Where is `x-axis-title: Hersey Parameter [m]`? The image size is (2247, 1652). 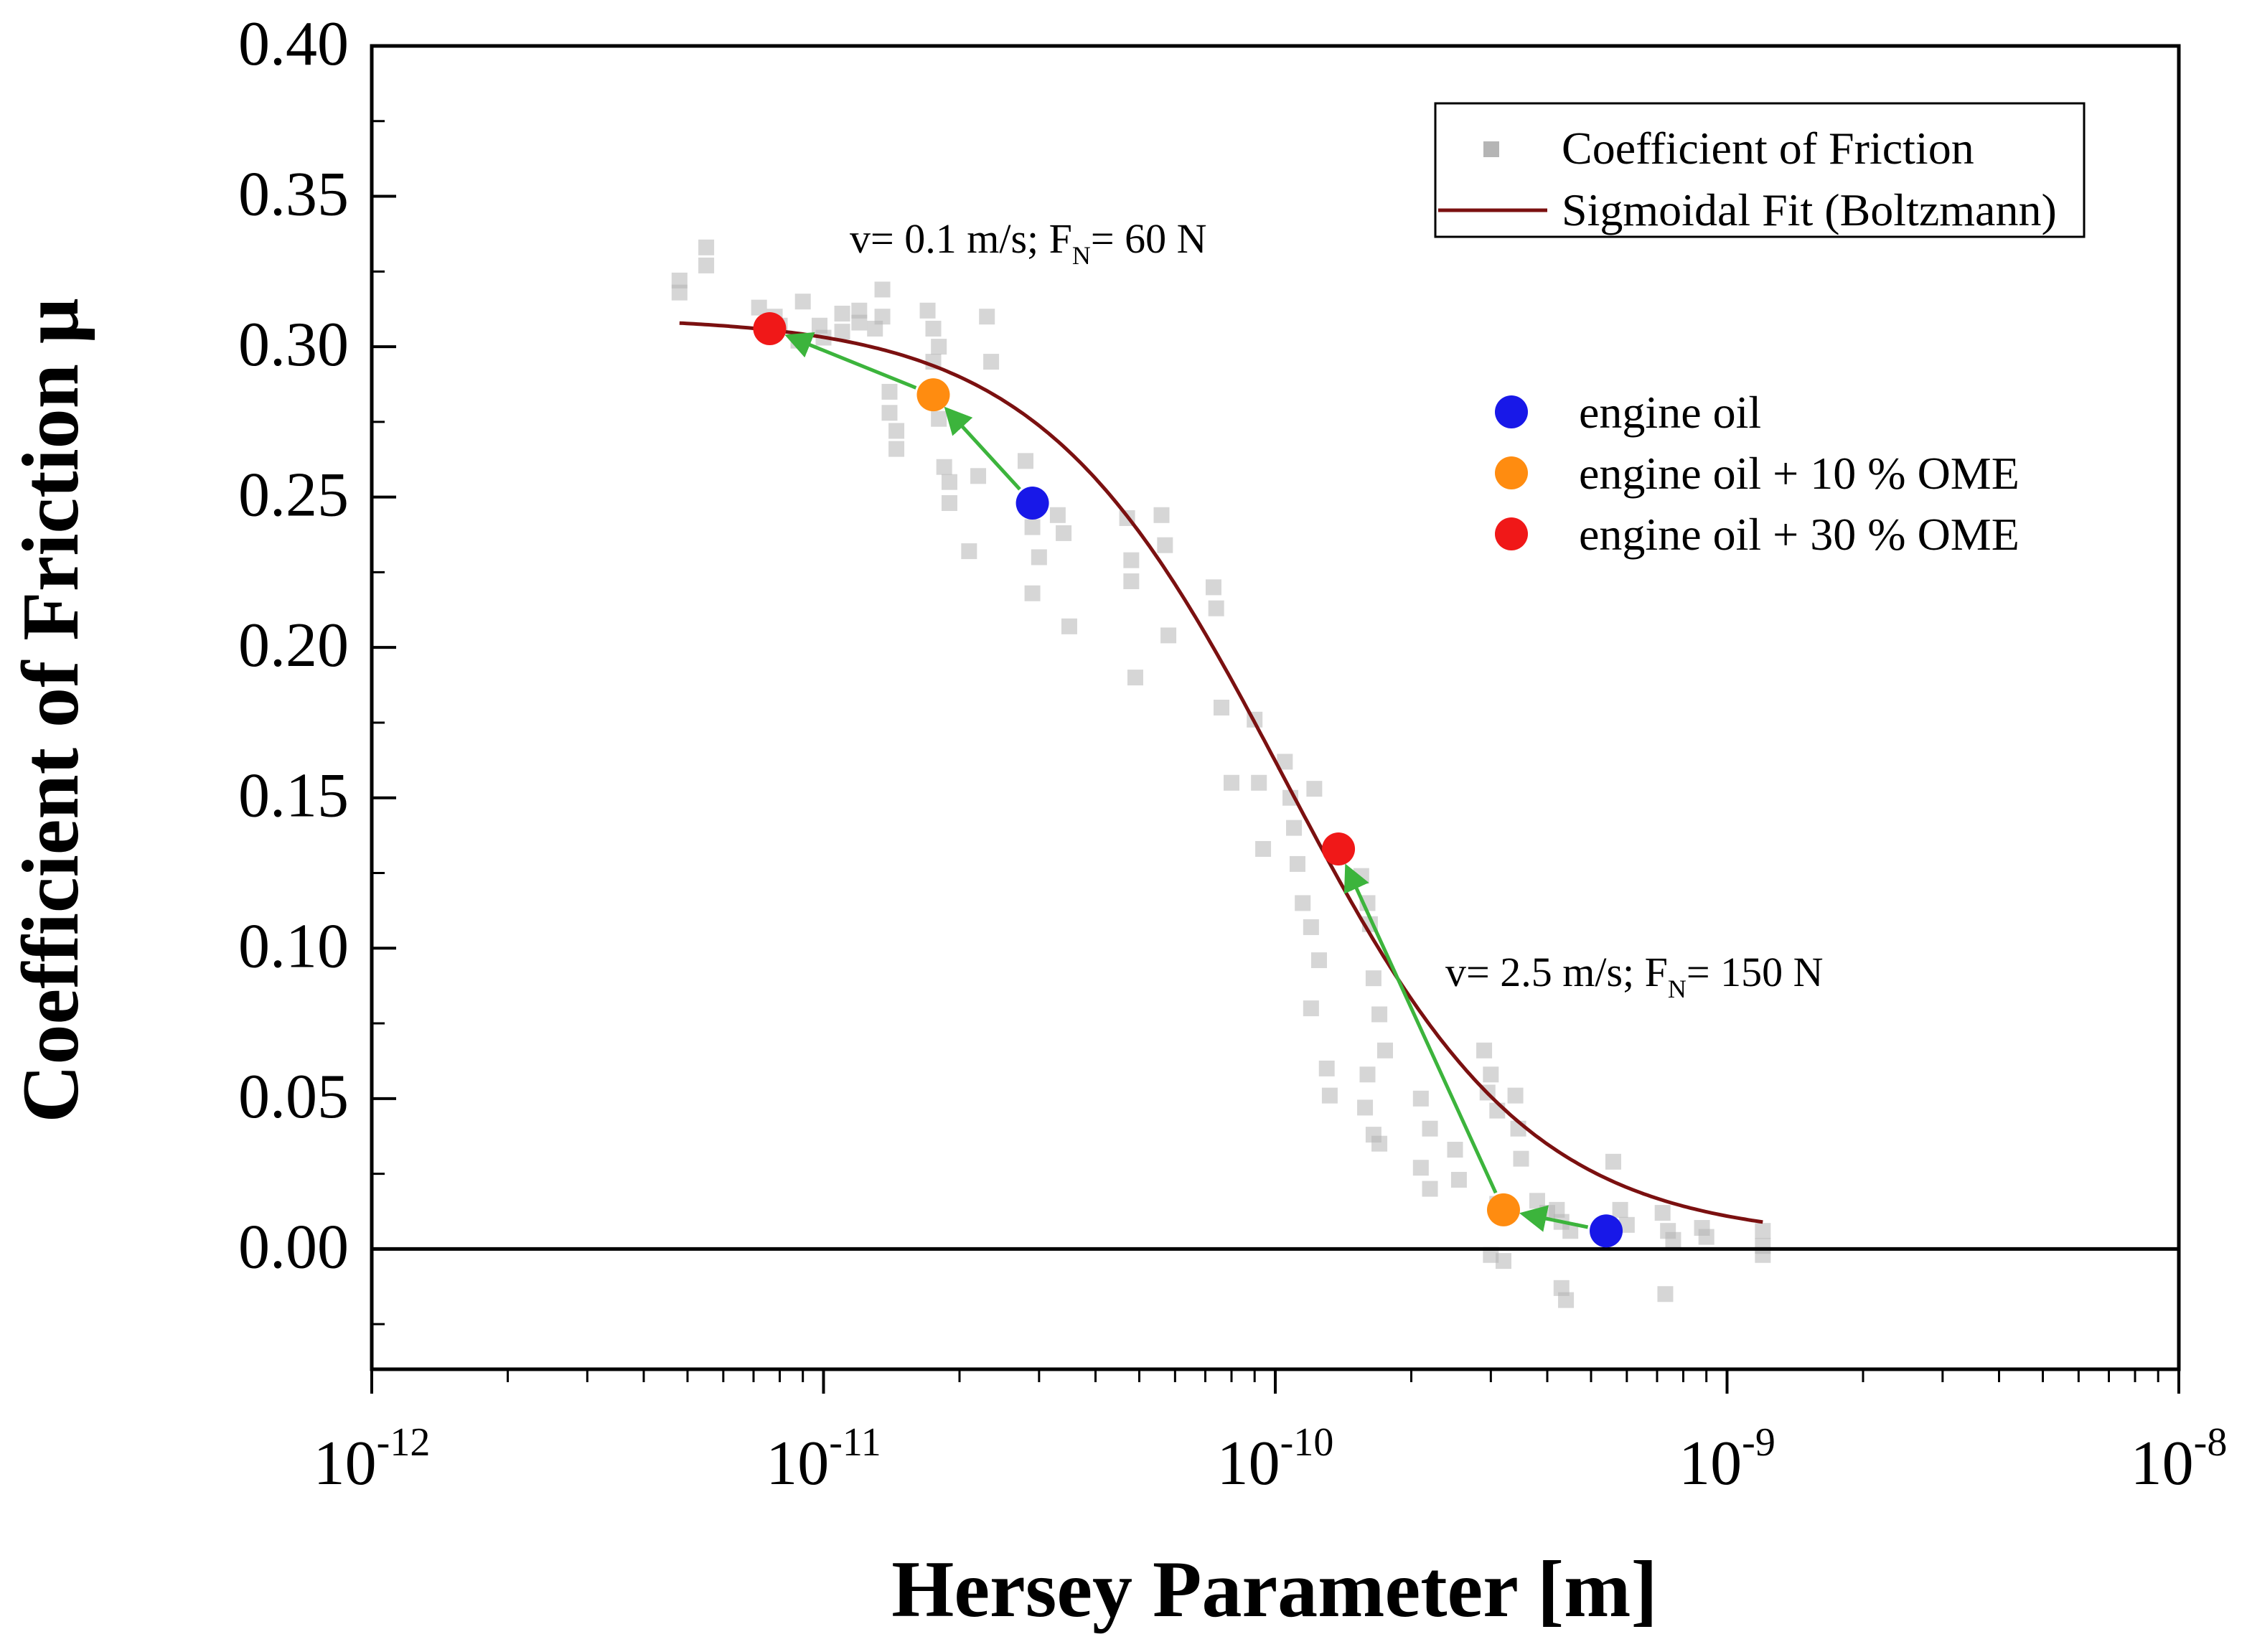
x-axis-title: Hersey Parameter [m] is located at coordinates (1274, 1589).